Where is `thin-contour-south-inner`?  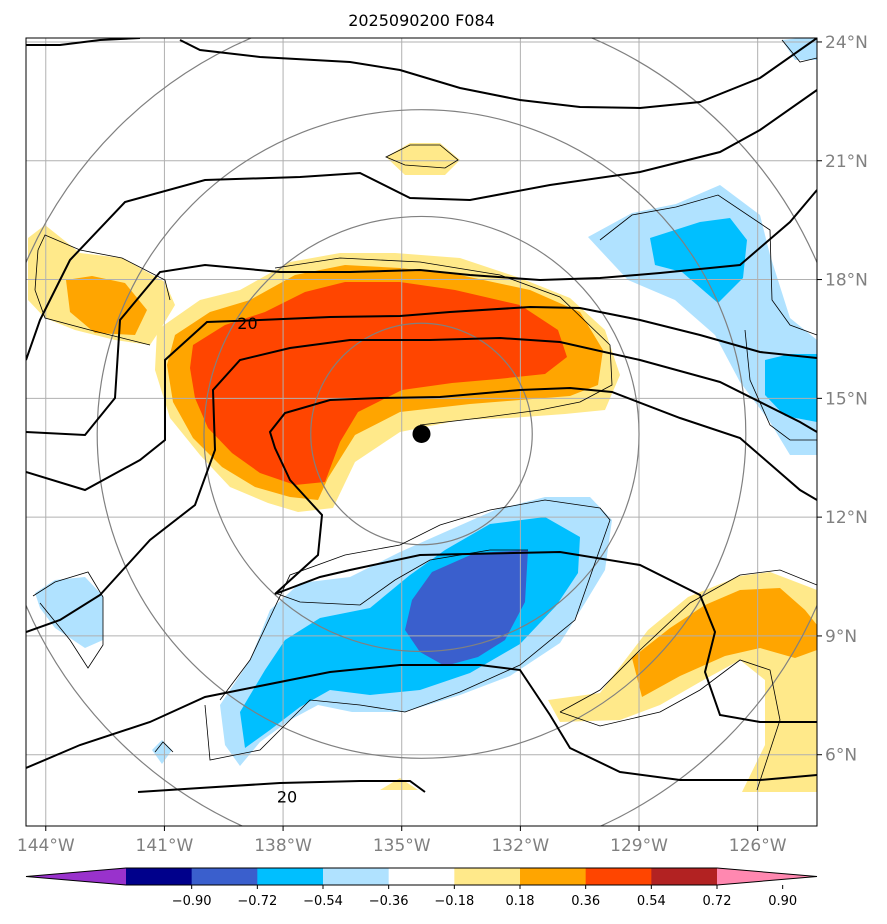
thin-contour-south-inner is located at coordinates (401, 577).